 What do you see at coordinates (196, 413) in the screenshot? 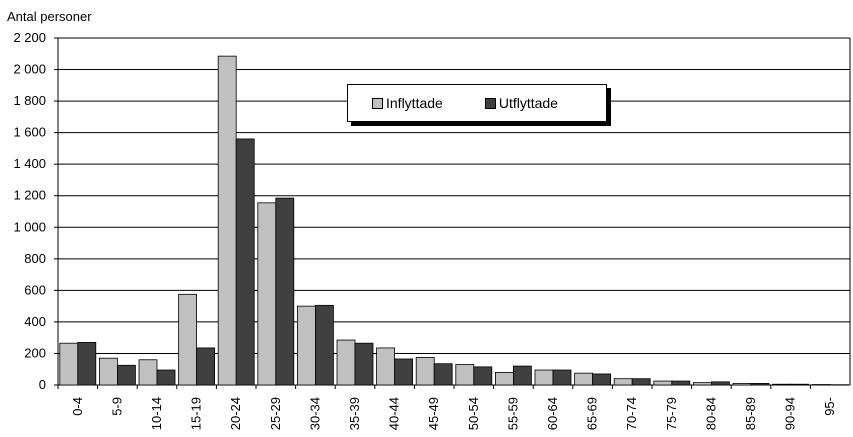
I see `x-tick-label: 15-19` at bounding box center [196, 413].